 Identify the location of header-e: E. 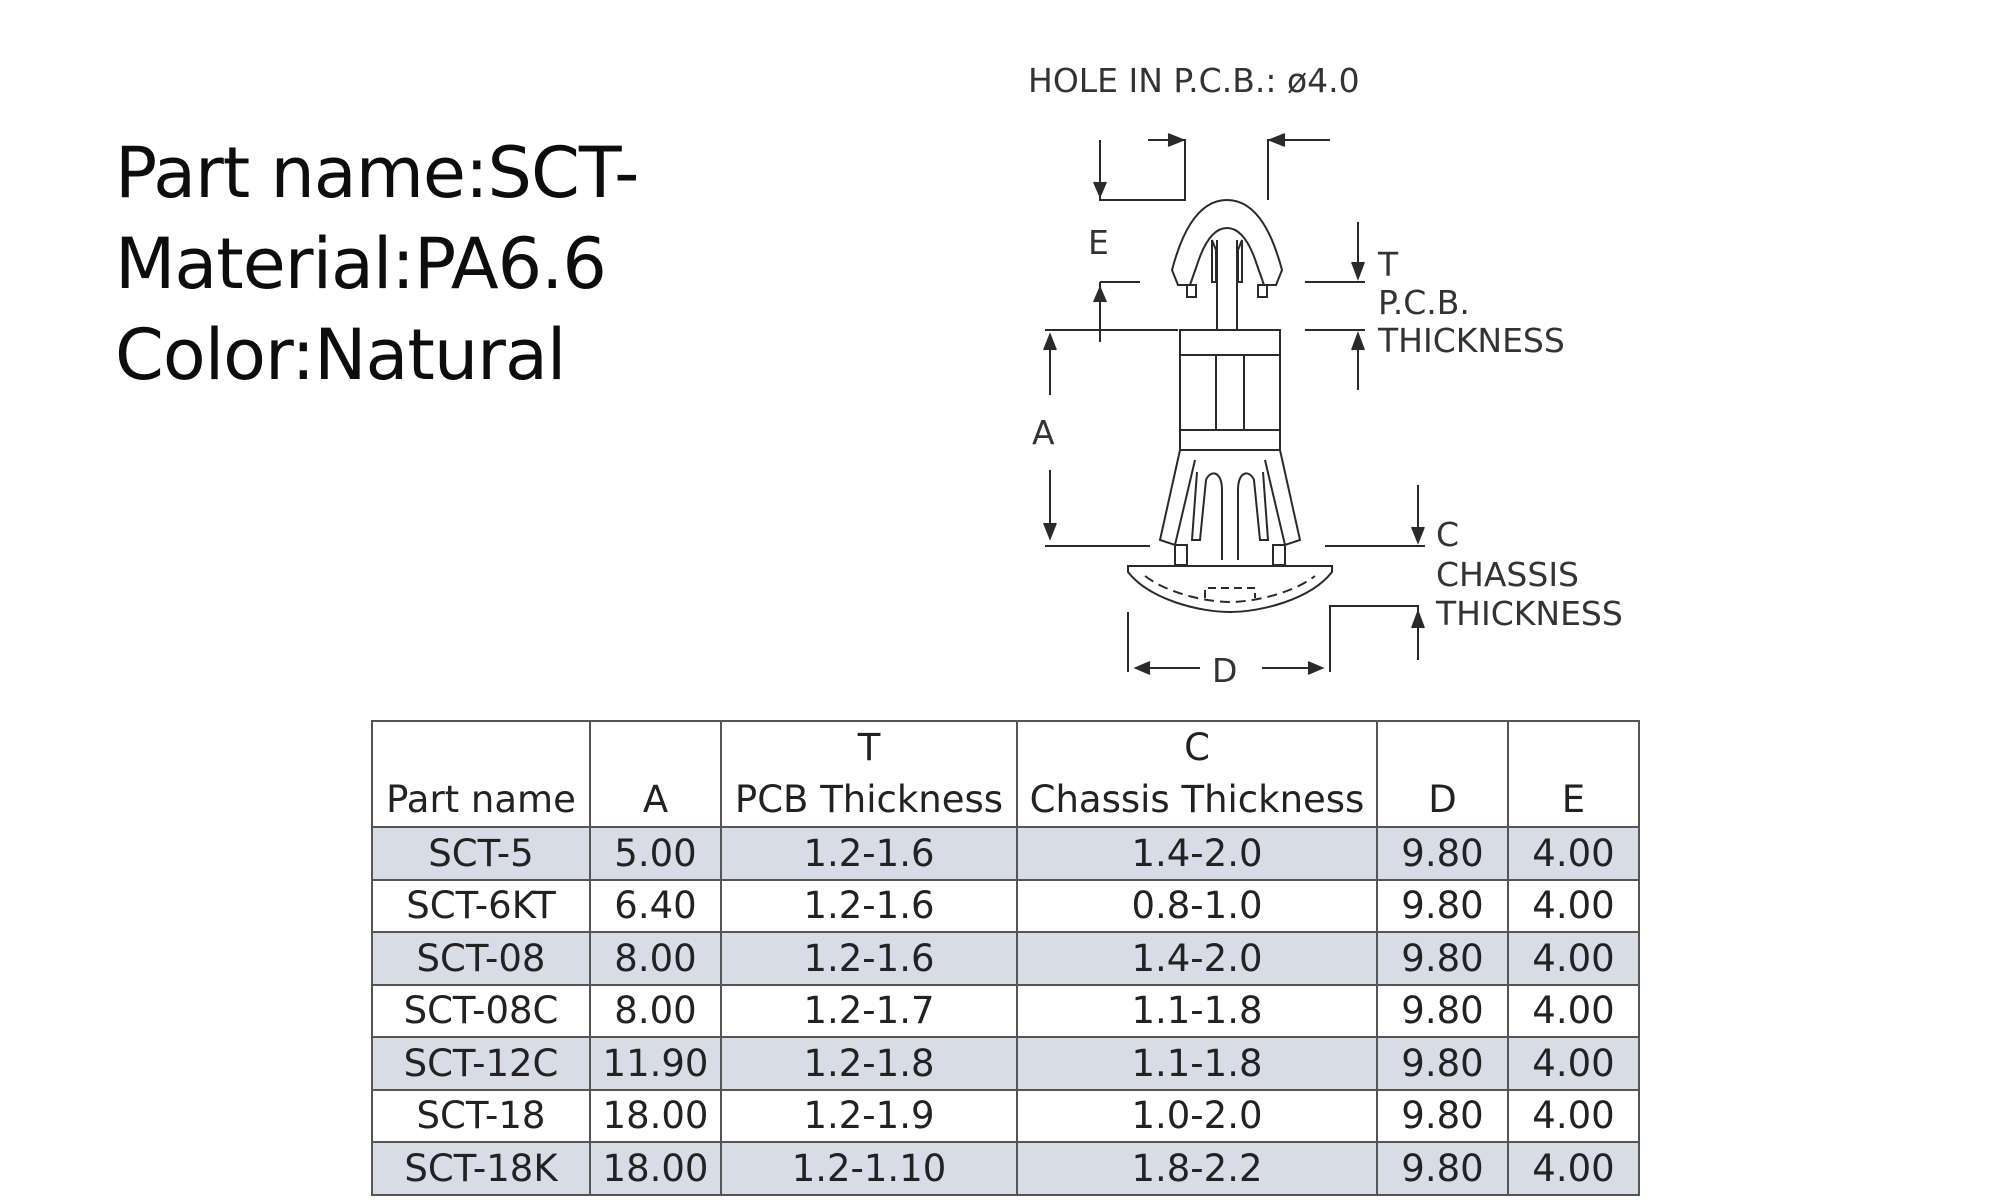
(1573, 774).